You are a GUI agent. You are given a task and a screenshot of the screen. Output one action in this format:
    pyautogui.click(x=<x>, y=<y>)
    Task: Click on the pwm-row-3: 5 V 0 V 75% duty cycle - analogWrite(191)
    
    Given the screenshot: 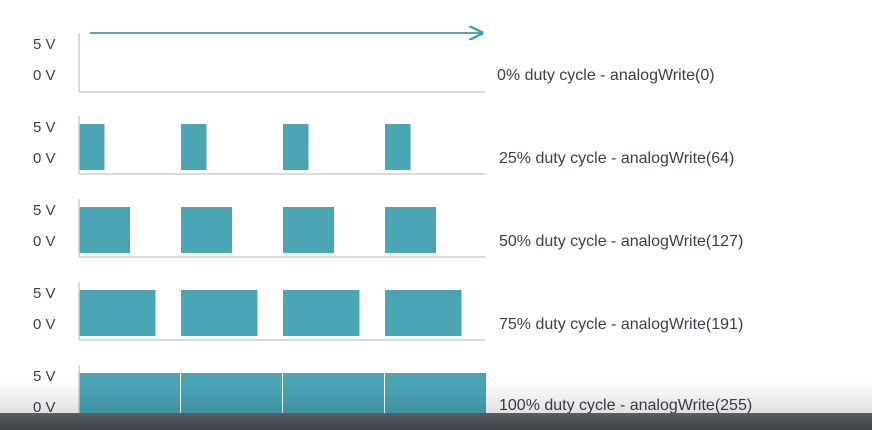 What is the action you would take?
    pyautogui.click(x=388, y=311)
    